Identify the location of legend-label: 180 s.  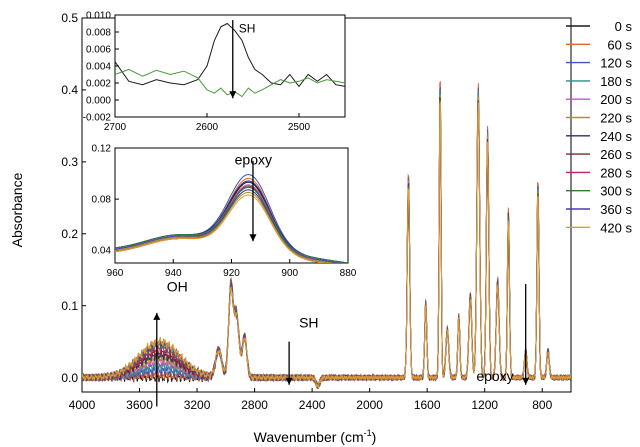
(616, 81).